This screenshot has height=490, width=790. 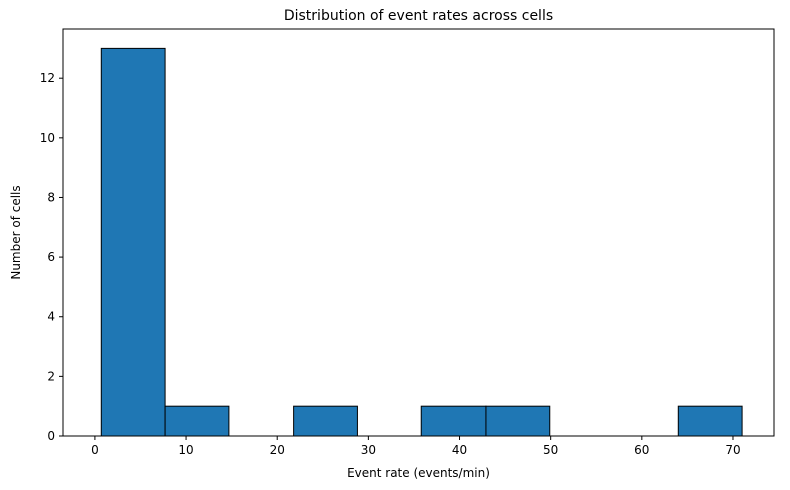 What do you see at coordinates (418, 473) in the screenshot?
I see `x-axis-label: Event rate (events/min)` at bounding box center [418, 473].